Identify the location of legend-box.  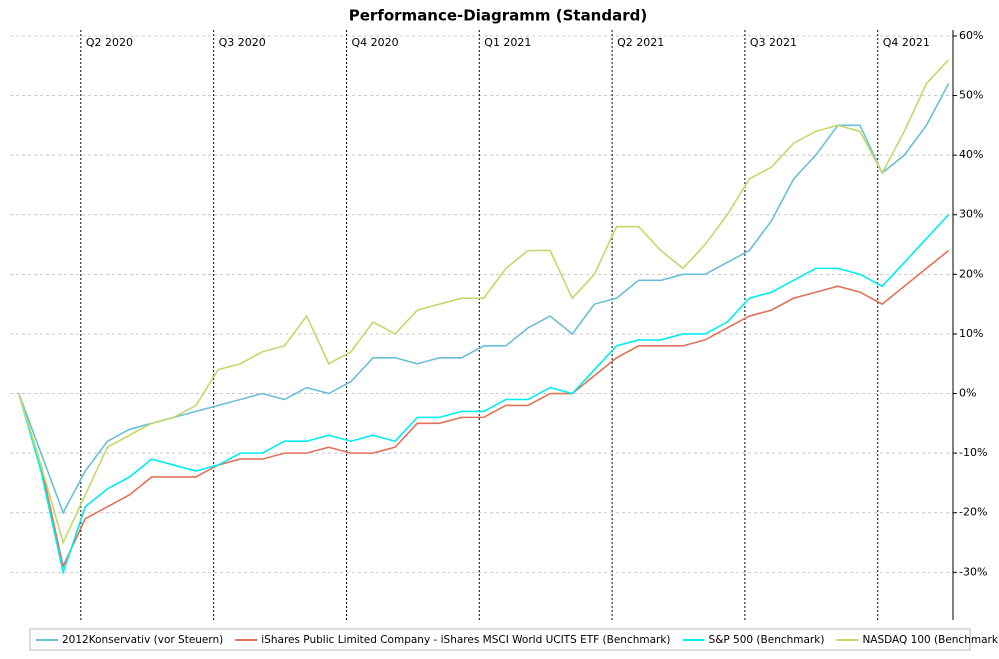
(500, 639).